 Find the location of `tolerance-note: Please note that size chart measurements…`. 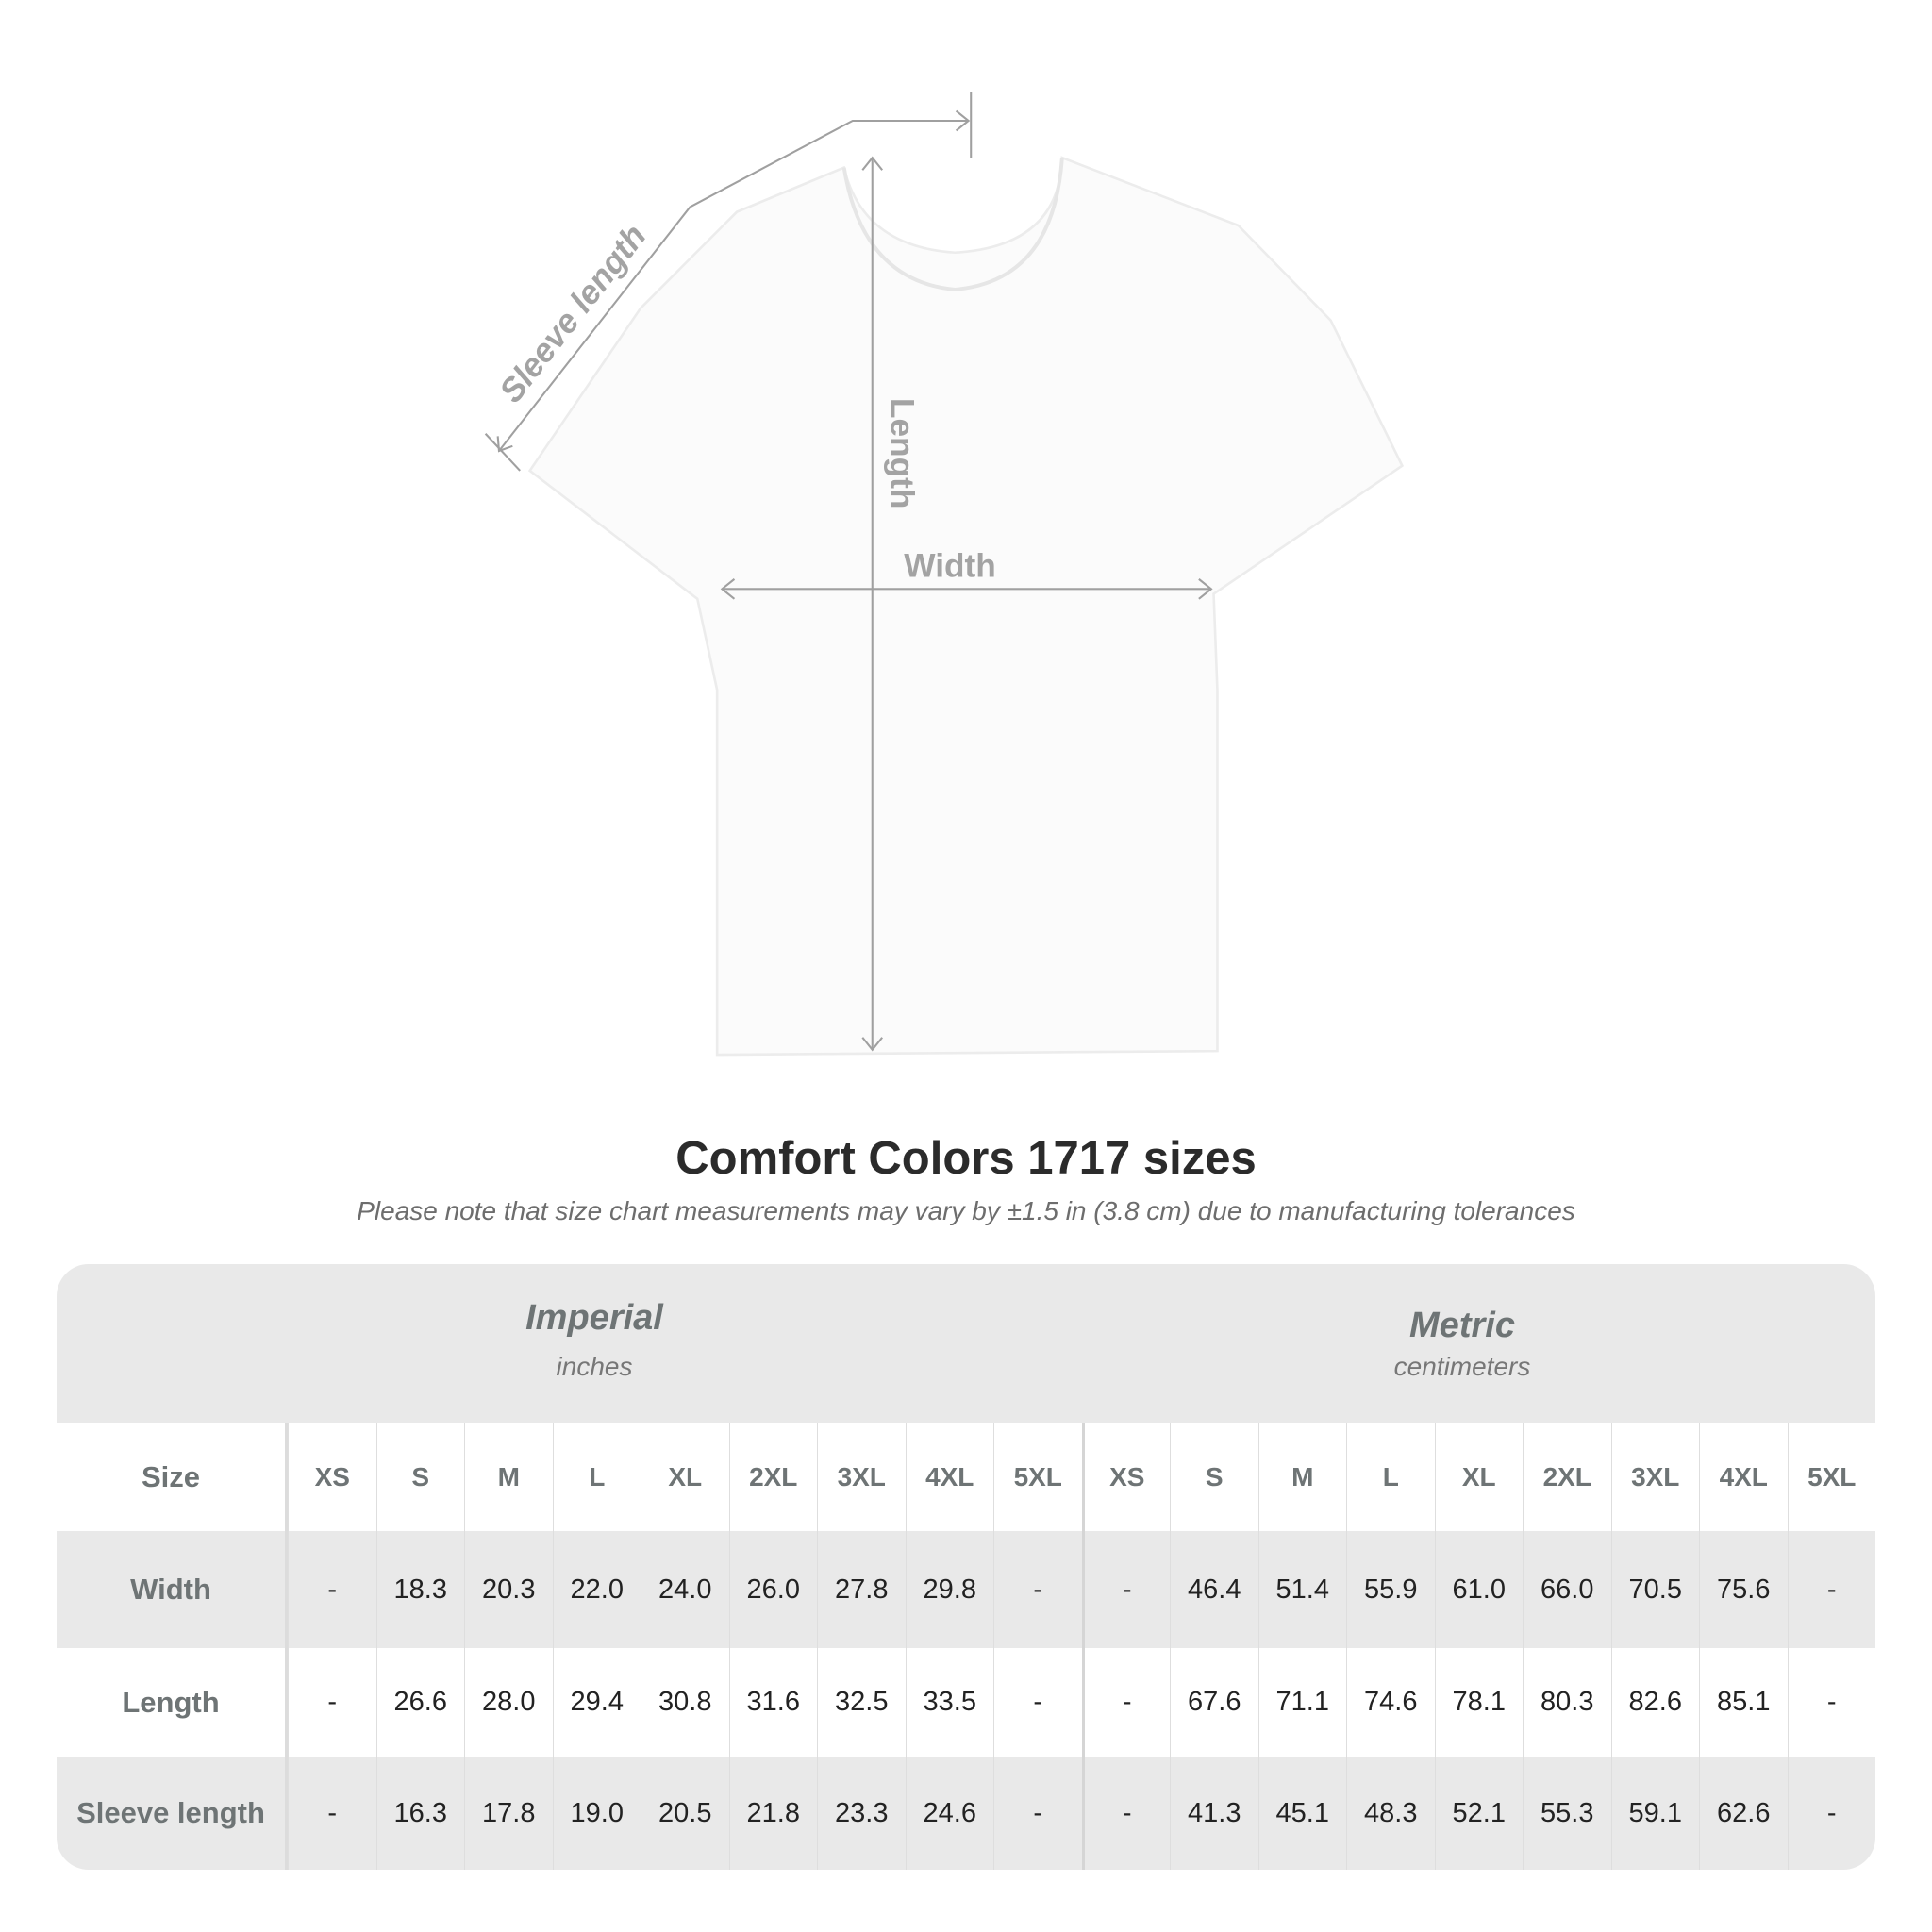

tolerance-note: Please note that size chart measurements… is located at coordinates (966, 1211).